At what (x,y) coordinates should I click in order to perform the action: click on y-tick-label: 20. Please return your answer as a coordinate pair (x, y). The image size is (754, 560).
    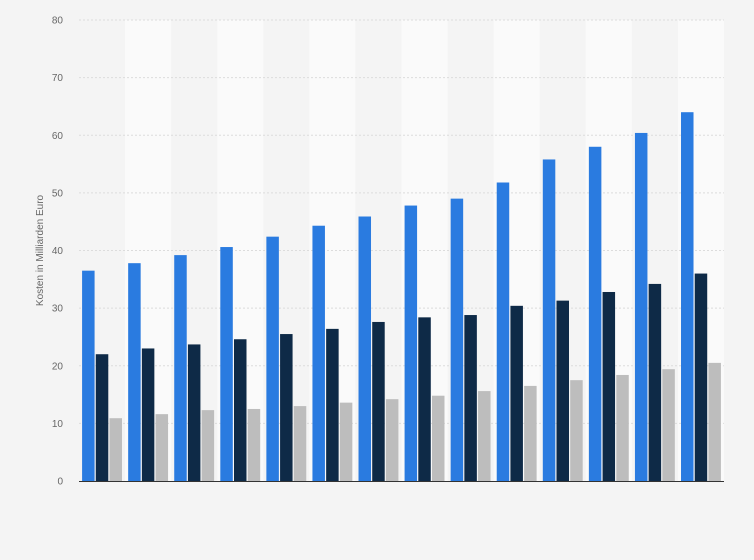
    Looking at the image, I should click on (58, 366).